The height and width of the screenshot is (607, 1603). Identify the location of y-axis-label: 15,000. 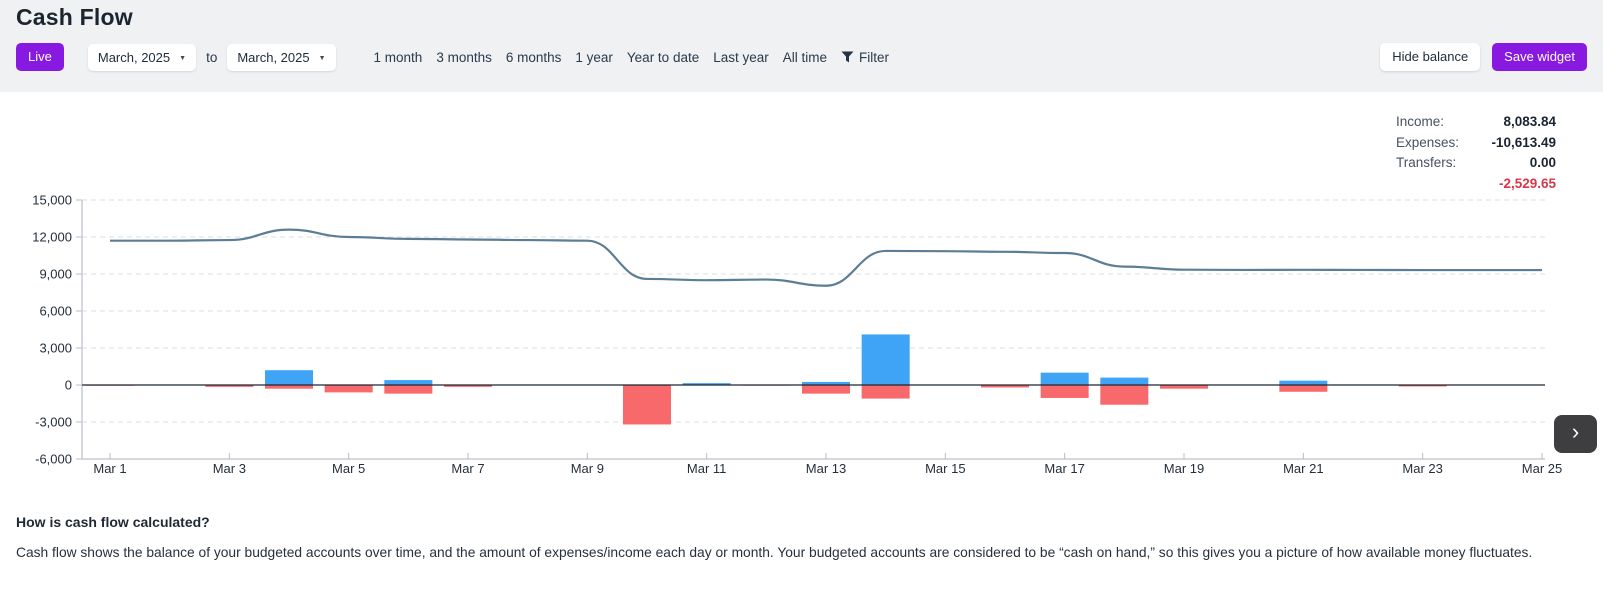
(52, 200).